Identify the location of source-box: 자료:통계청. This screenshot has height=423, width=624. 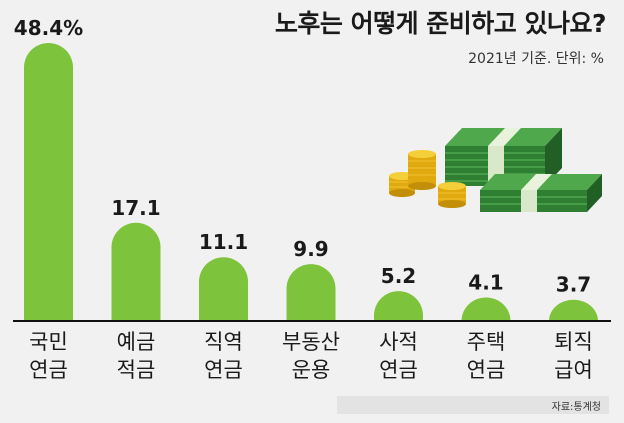
(473, 405).